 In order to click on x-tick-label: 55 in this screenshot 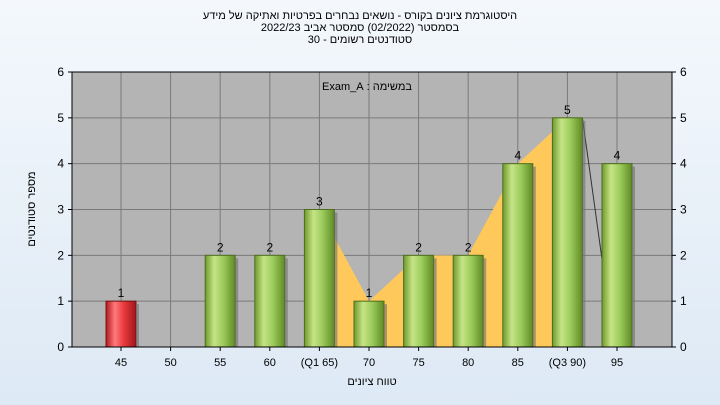, I will do `click(220, 363)`.